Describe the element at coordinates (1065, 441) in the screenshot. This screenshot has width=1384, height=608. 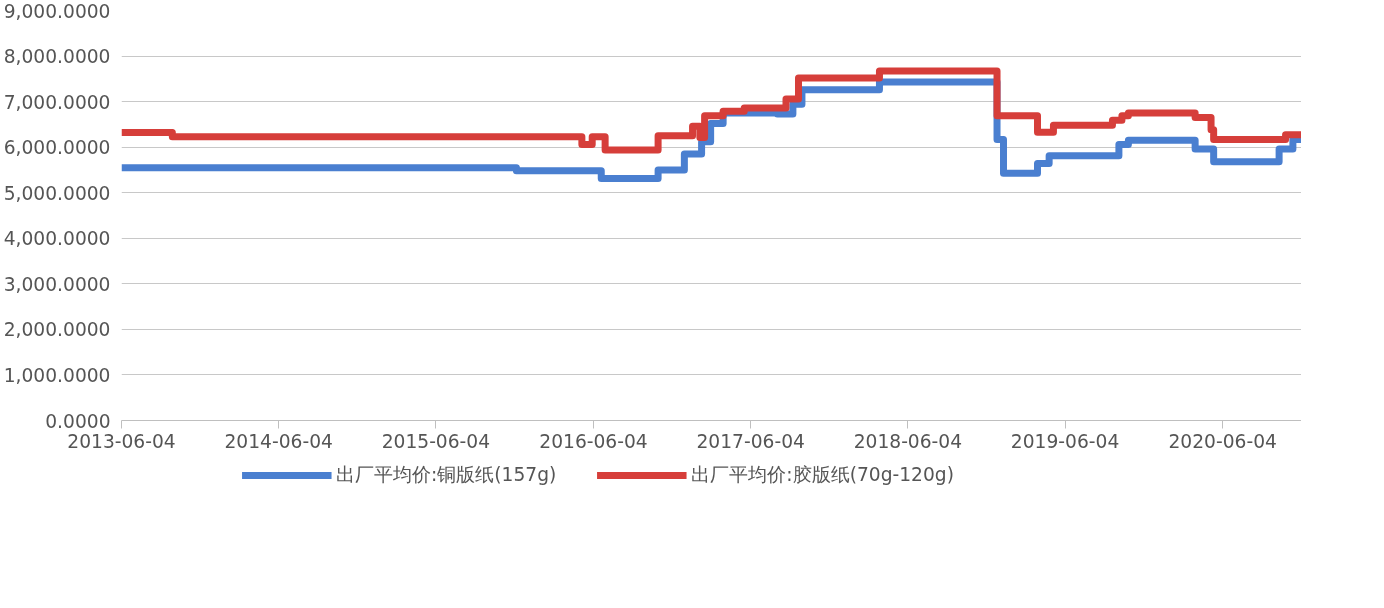
I see `x-tick-label: 2019-06-04` at that location.